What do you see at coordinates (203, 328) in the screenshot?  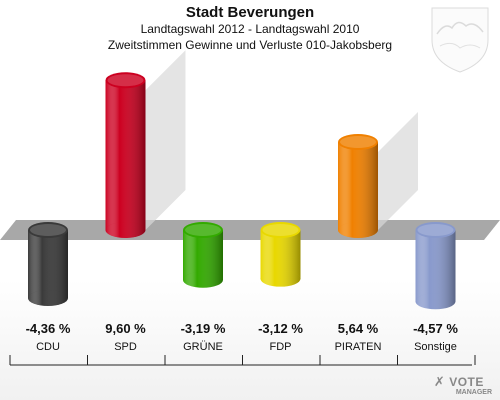 I see `value-label-grune: -3,19 %` at bounding box center [203, 328].